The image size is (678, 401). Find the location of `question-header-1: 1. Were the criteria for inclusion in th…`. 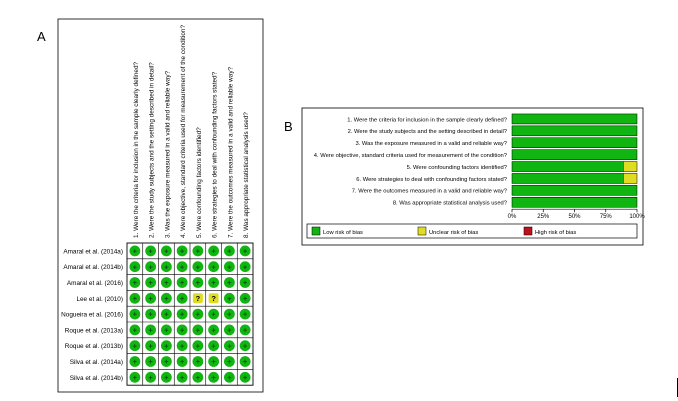

question-header-1: 1. Were the criteria for inclusion in th… is located at coordinates (136, 149).